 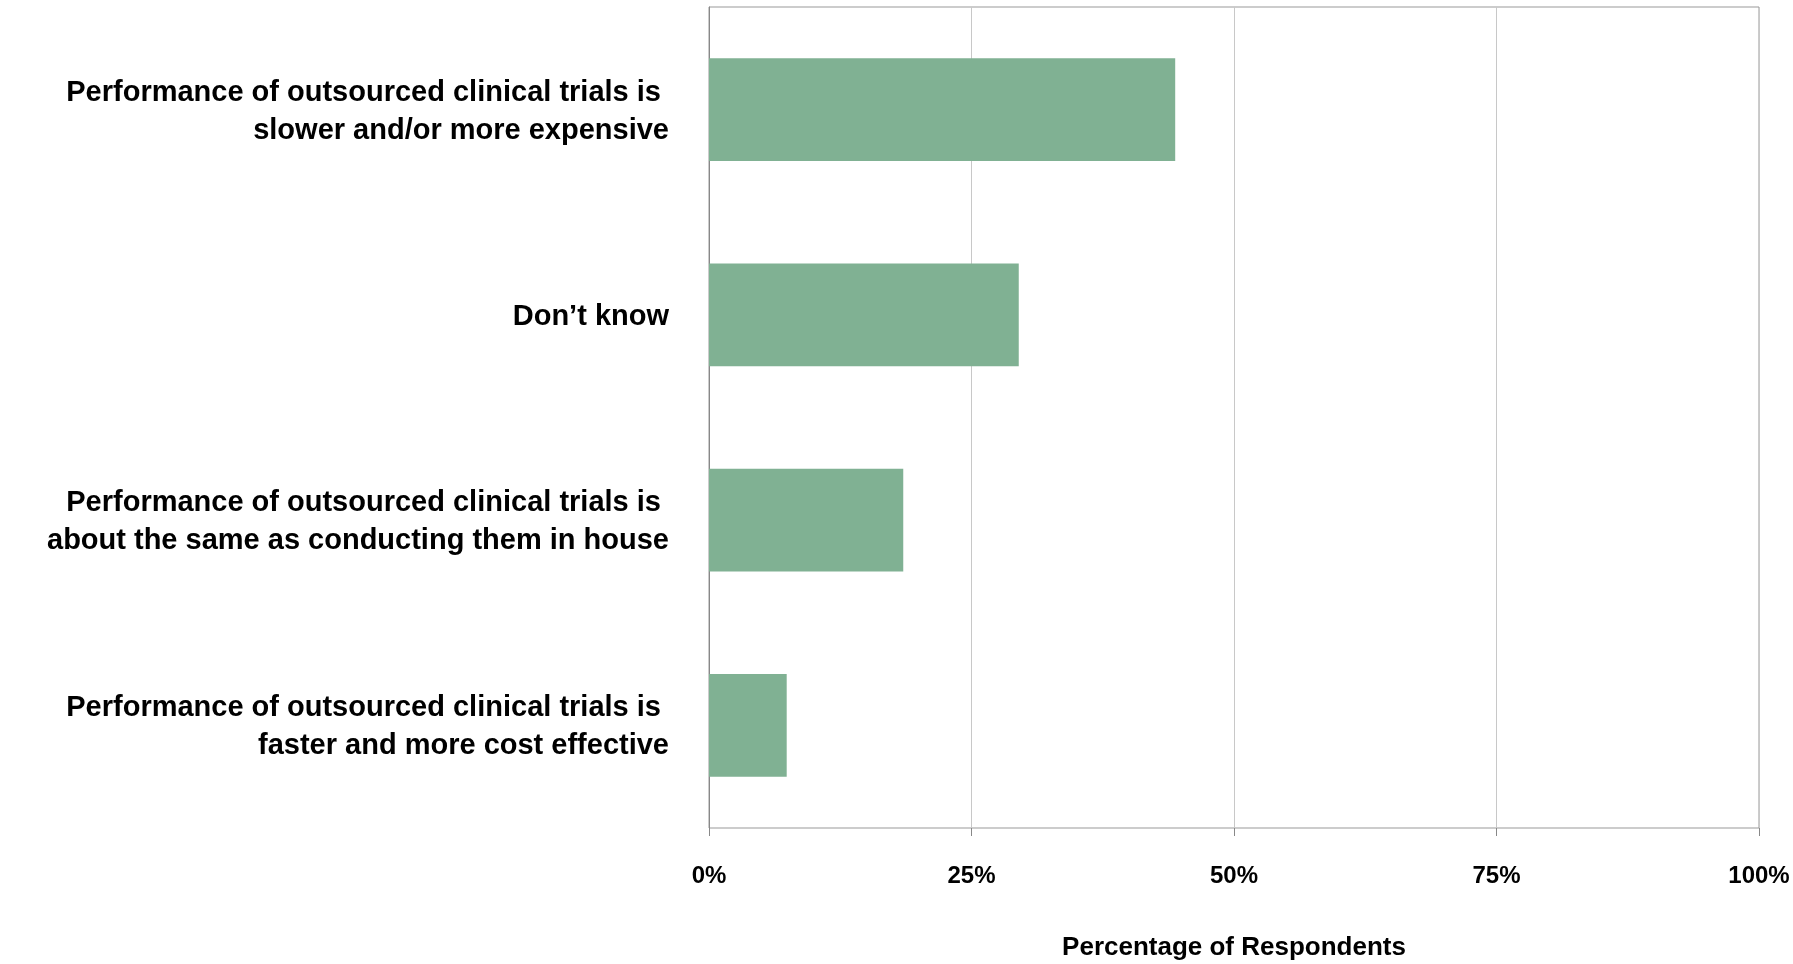 I want to click on x-tick-label: 100%, so click(x=1759, y=874).